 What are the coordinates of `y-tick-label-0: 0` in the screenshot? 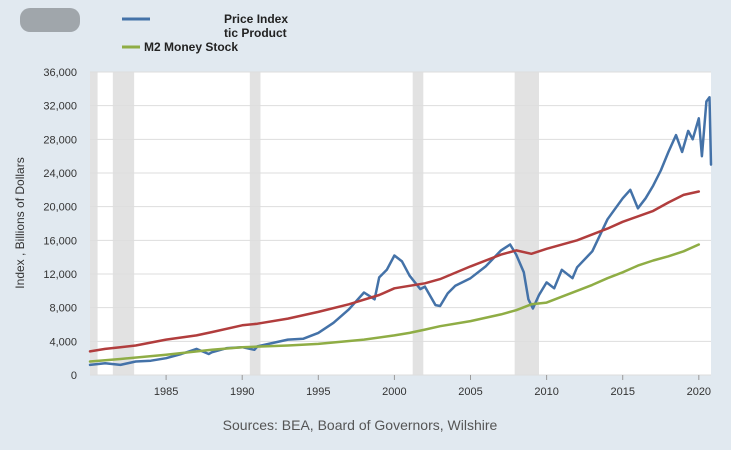 It's located at (74, 376).